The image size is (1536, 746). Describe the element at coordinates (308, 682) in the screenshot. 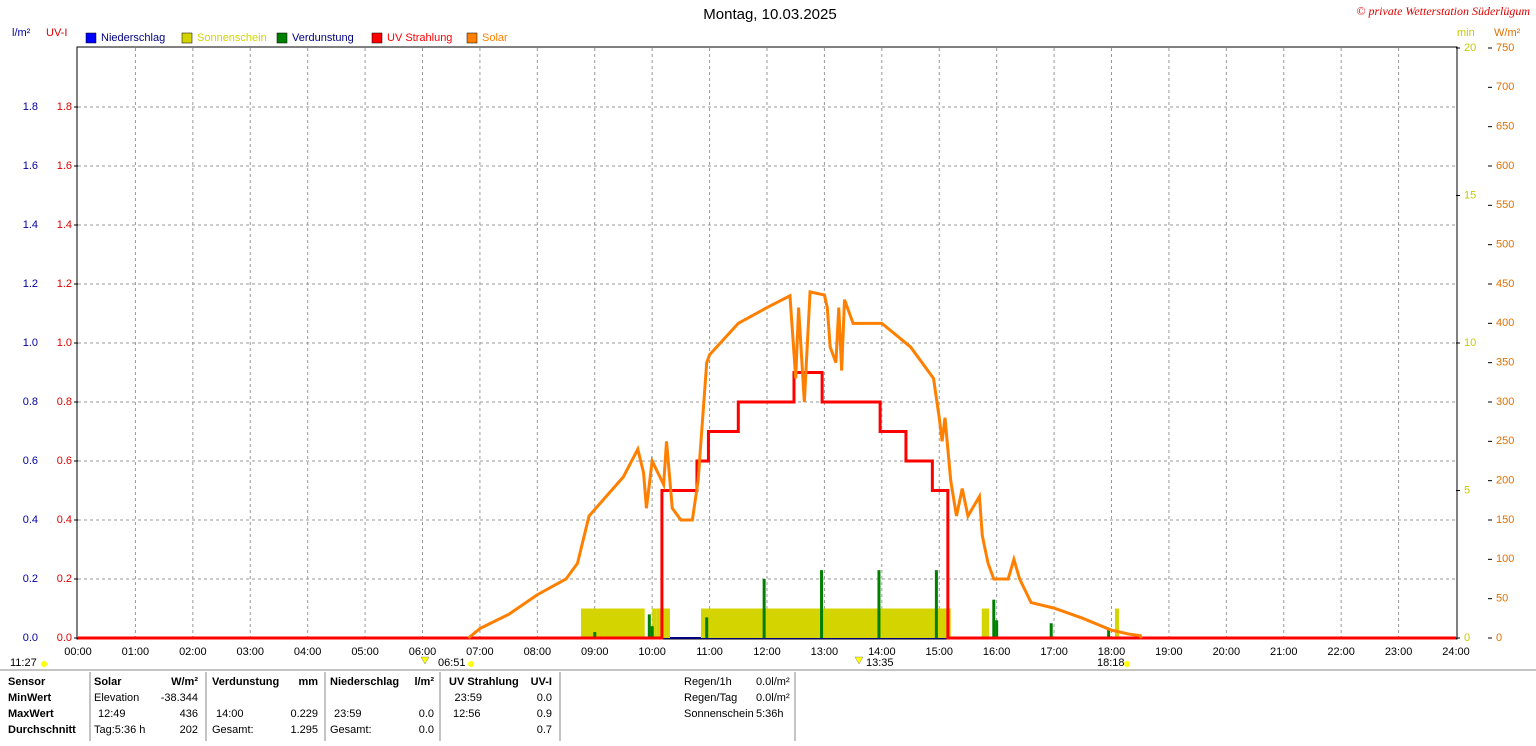

I see `table-cell: mm` at that location.